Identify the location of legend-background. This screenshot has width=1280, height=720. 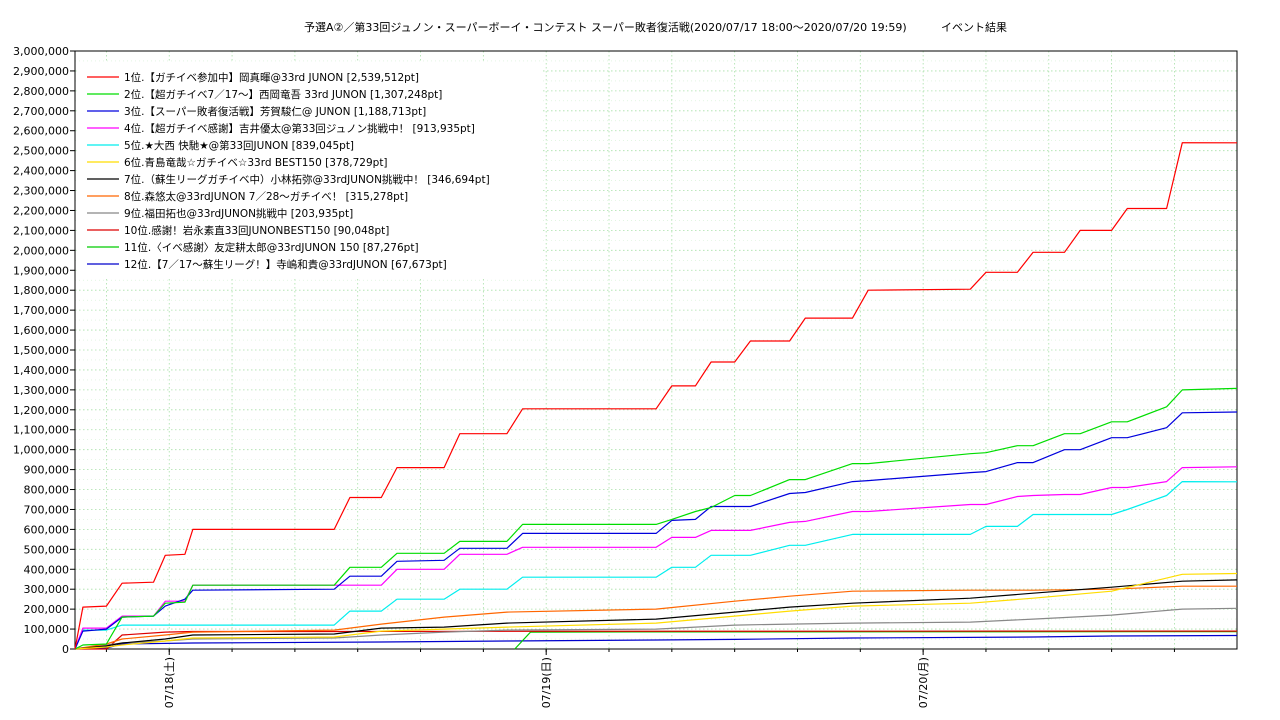
(310, 170).